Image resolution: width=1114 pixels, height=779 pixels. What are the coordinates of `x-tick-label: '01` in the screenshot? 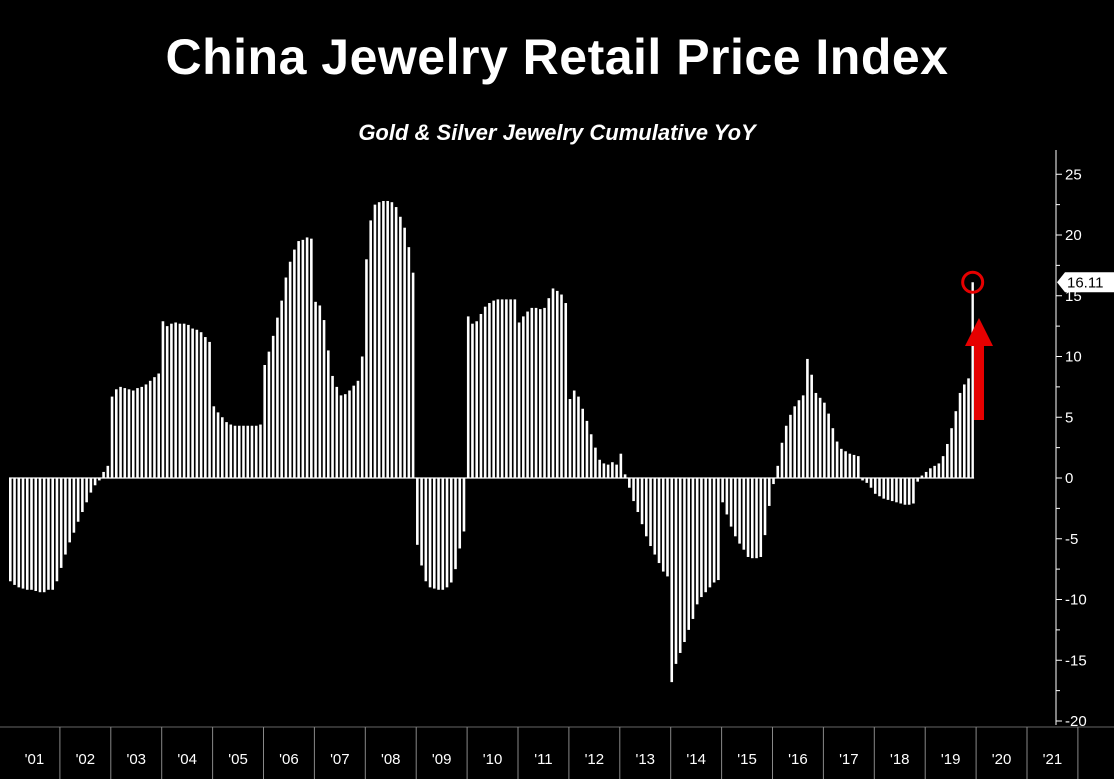 It's located at (35, 759).